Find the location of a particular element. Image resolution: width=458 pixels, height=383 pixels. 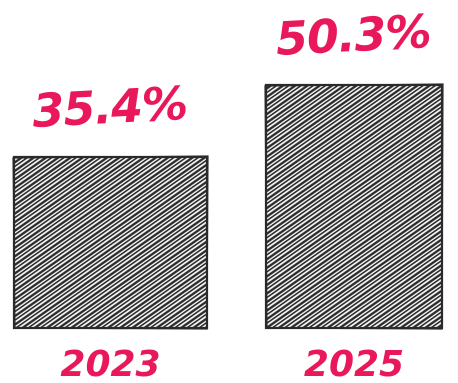

category-label-2025: 2025 is located at coordinates (354, 363).